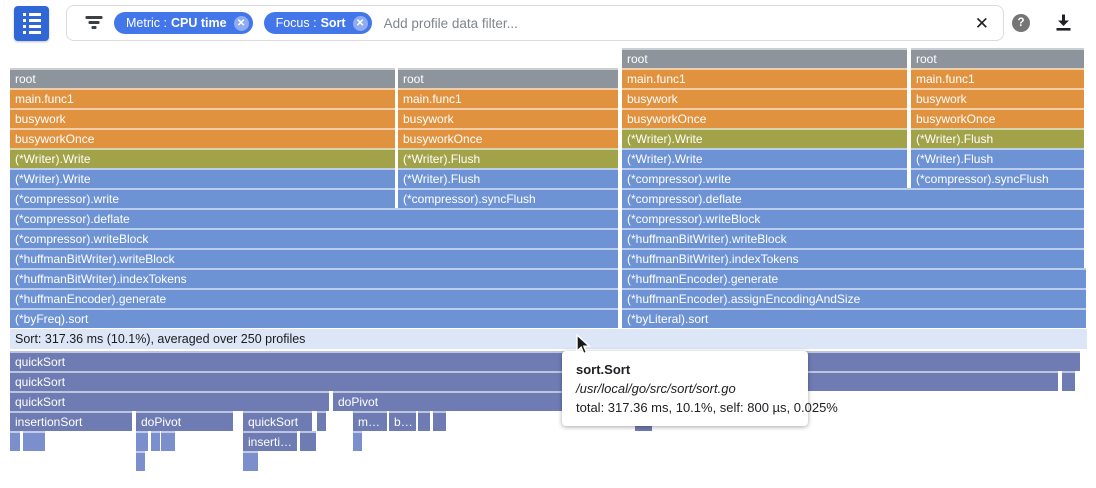  I want to click on chip-value: CPU time, so click(198, 23).